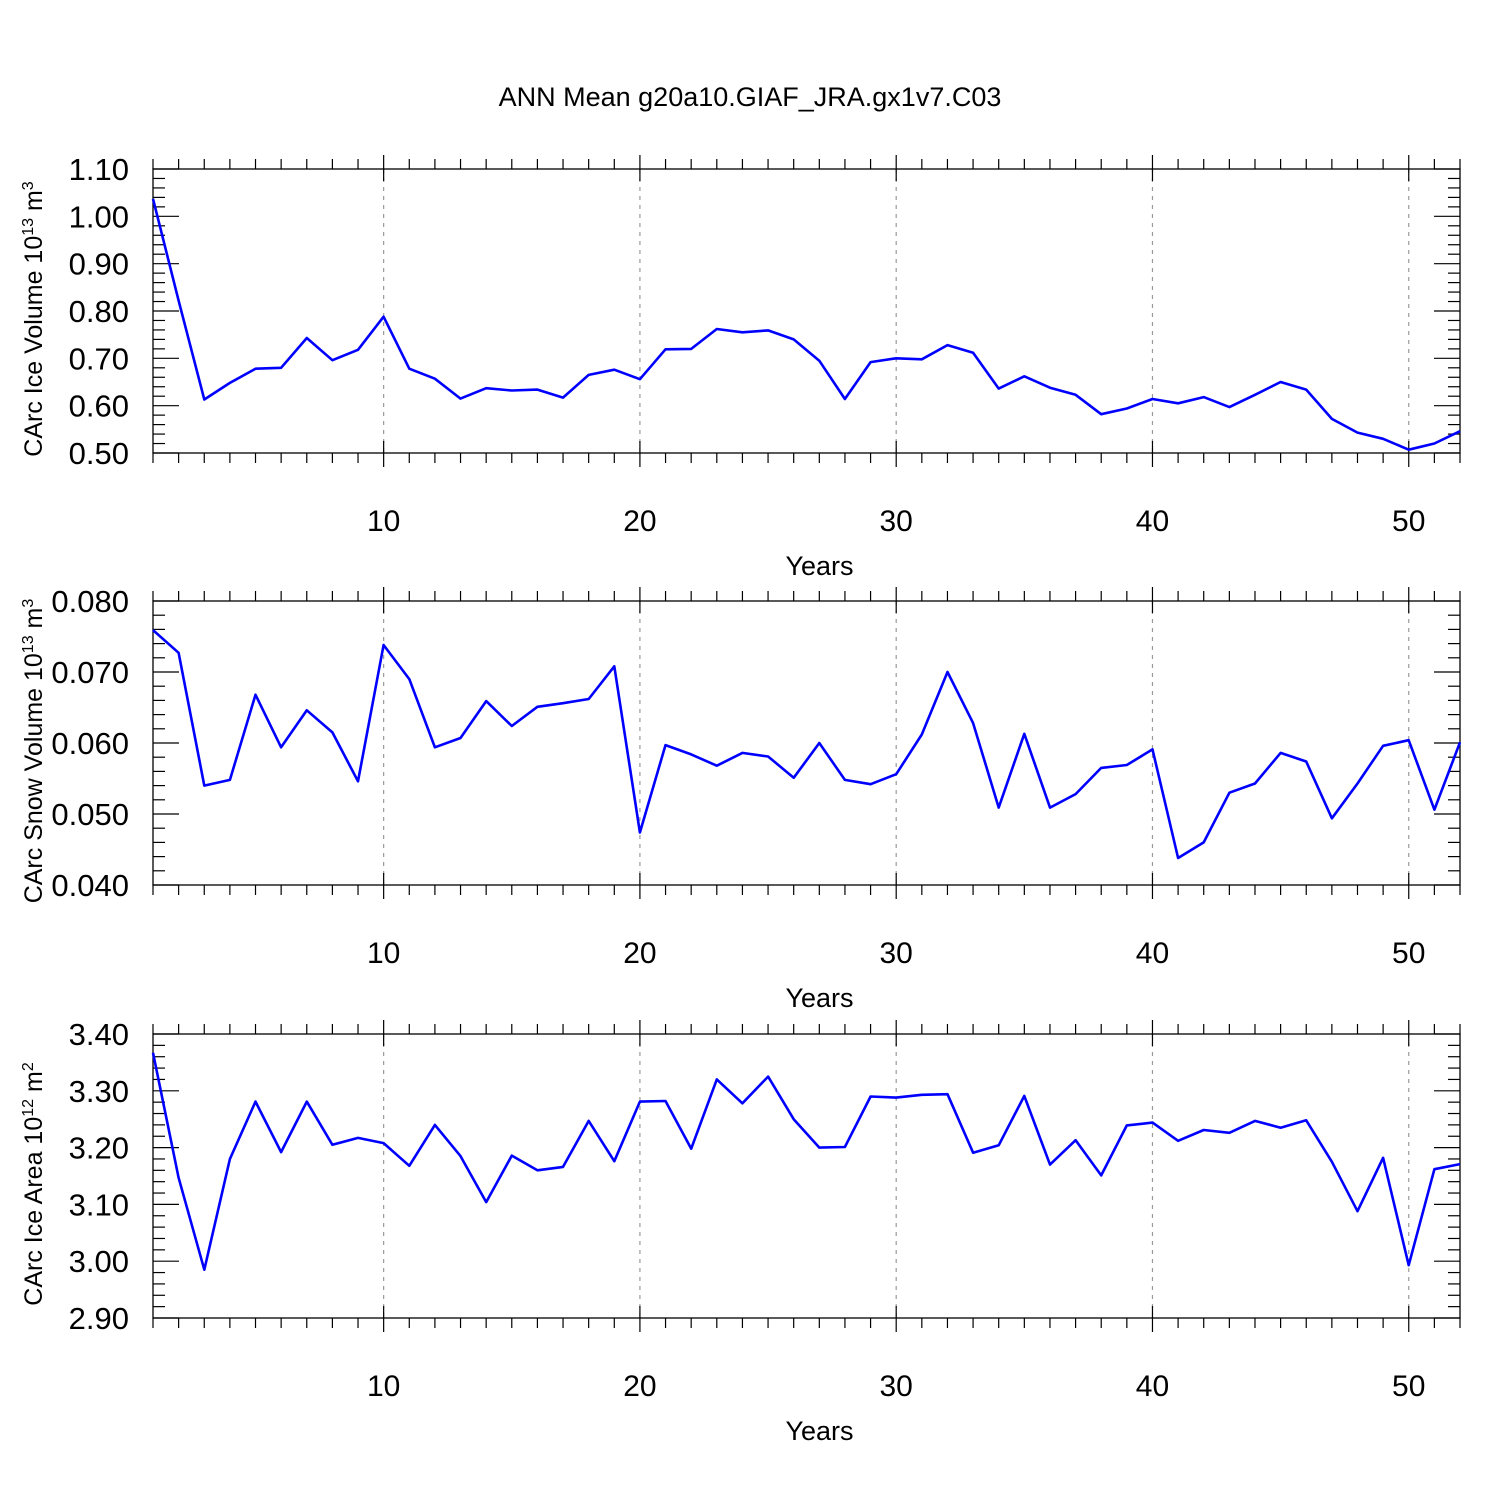 This screenshot has height=1505, width=1500. What do you see at coordinates (34, 346) in the screenshot?
I see `y-axis-label-text: CArc Ice Volume 10` at bounding box center [34, 346].